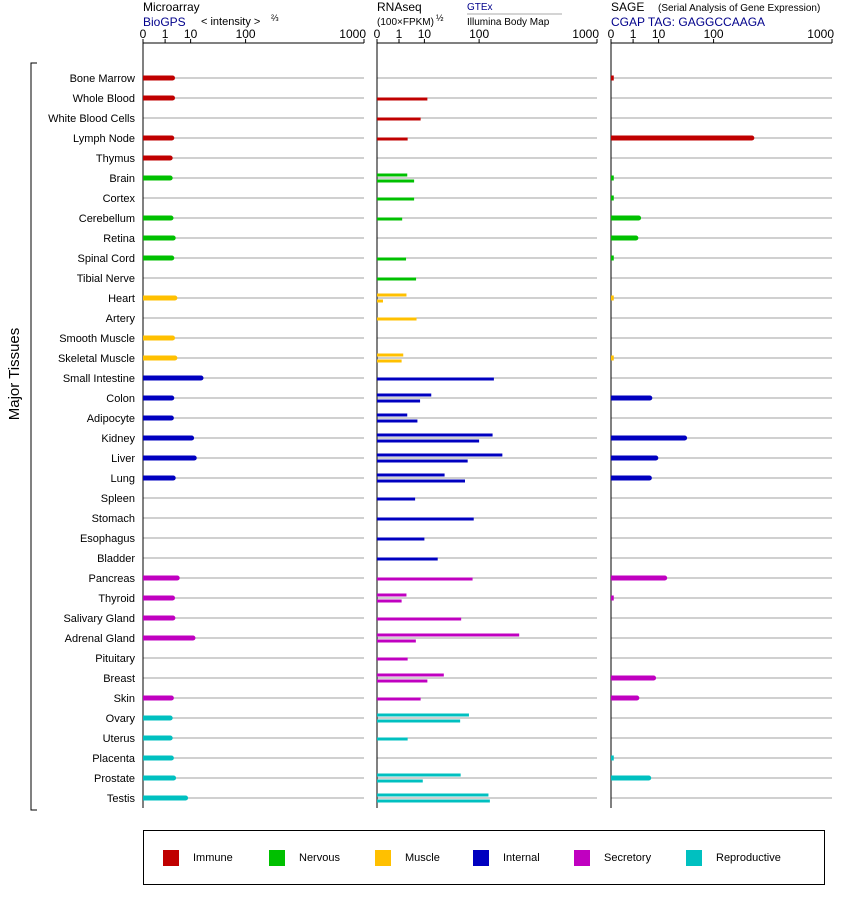  I want to click on legend-item-muscle: Muscle, so click(407, 858).